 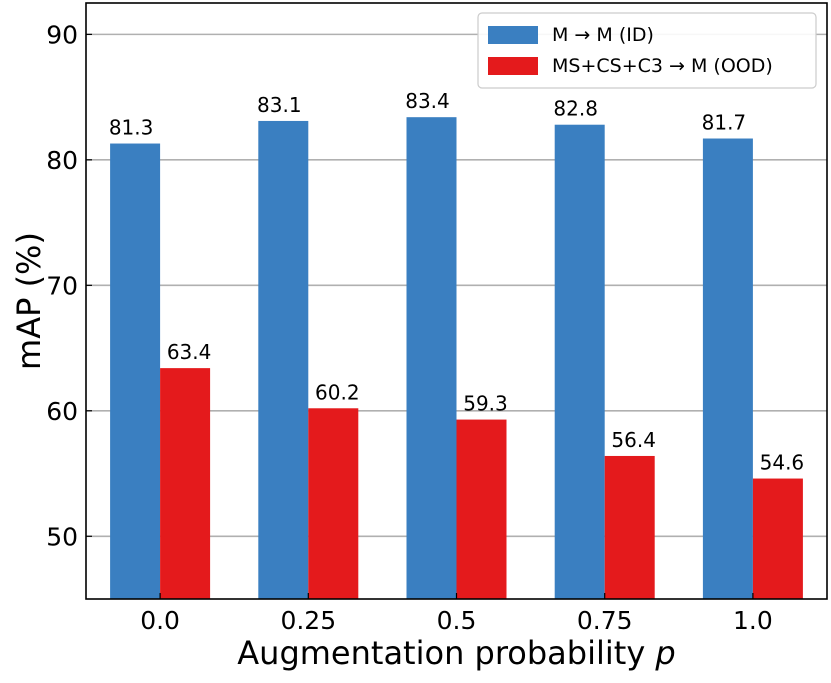 What do you see at coordinates (513, 66) in the screenshot?
I see `legend-swatch-ood` at bounding box center [513, 66].